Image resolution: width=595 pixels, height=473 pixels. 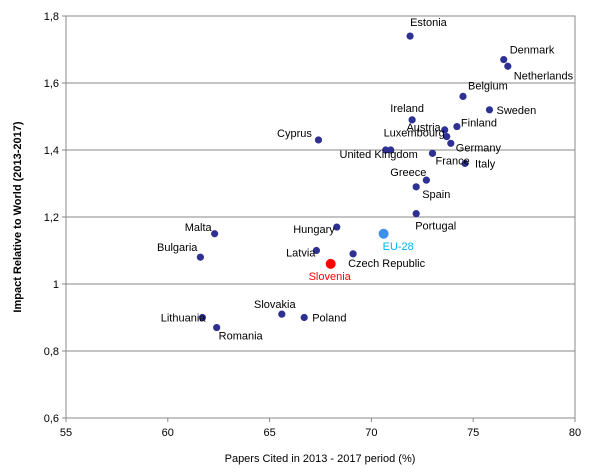 I want to click on x-tick-label: 65, so click(x=269, y=433).